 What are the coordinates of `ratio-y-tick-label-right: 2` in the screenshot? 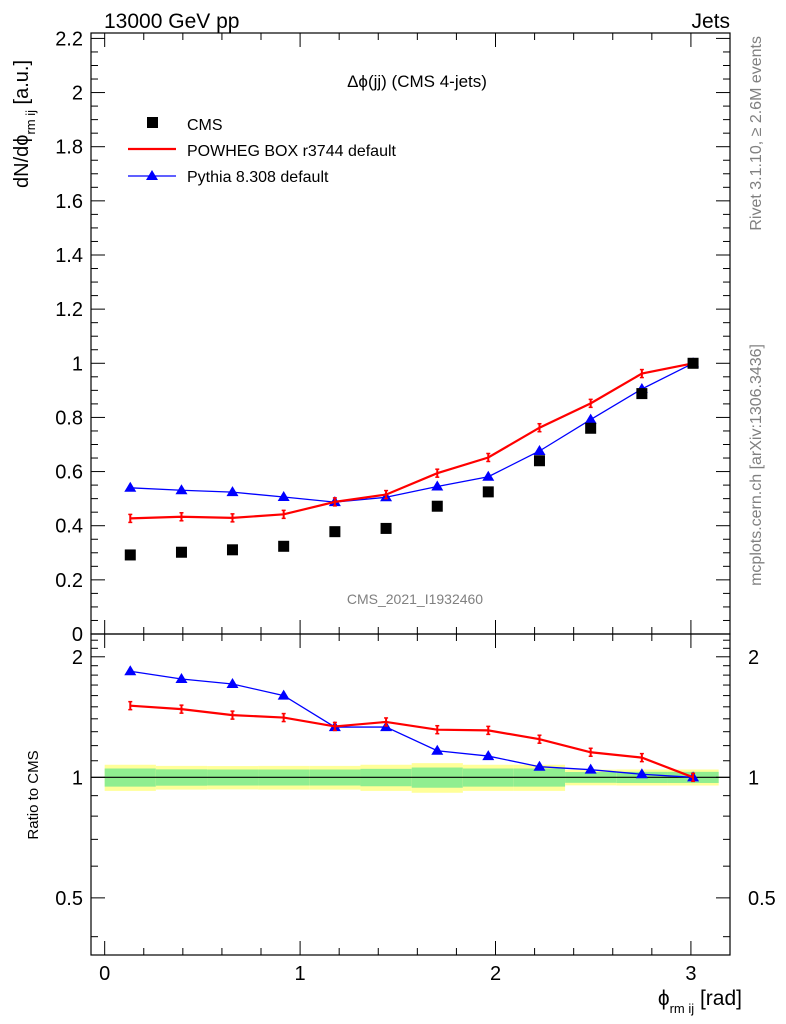 It's located at (753, 658).